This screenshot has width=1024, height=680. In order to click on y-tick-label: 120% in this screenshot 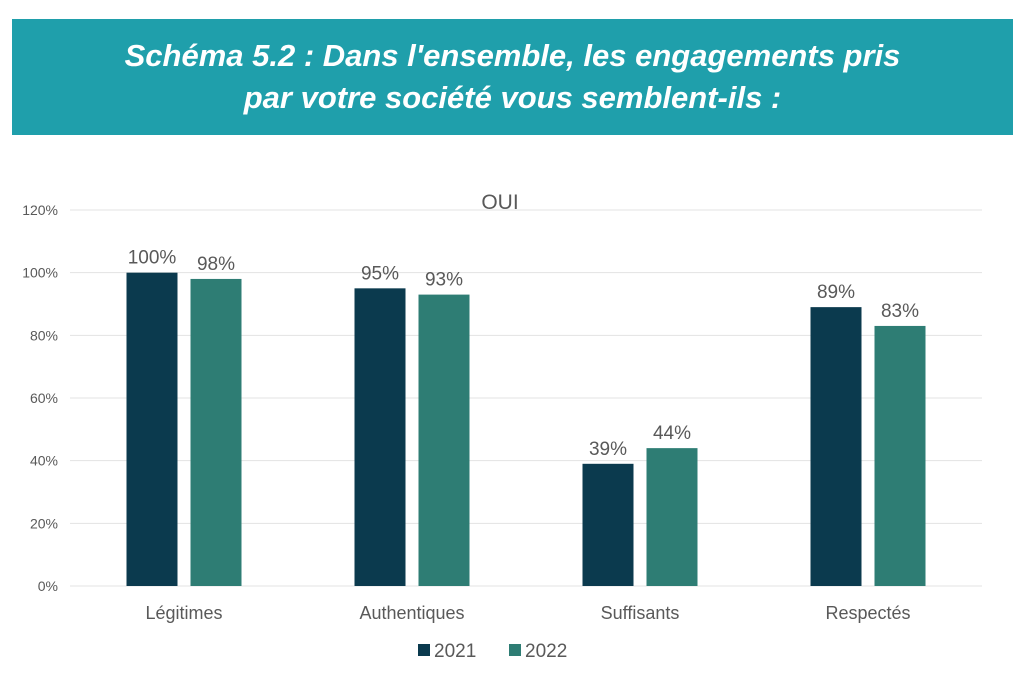, I will do `click(40, 210)`.